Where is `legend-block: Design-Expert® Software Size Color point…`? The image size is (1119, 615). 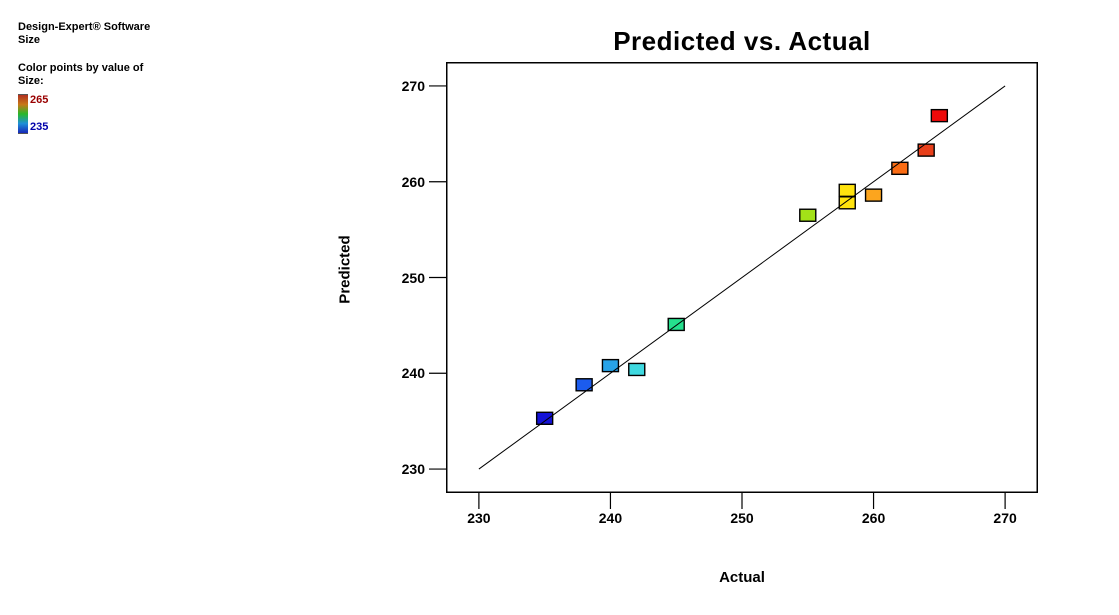
legend-block: Design-Expert® Software Size Color point… is located at coordinates (84, 77).